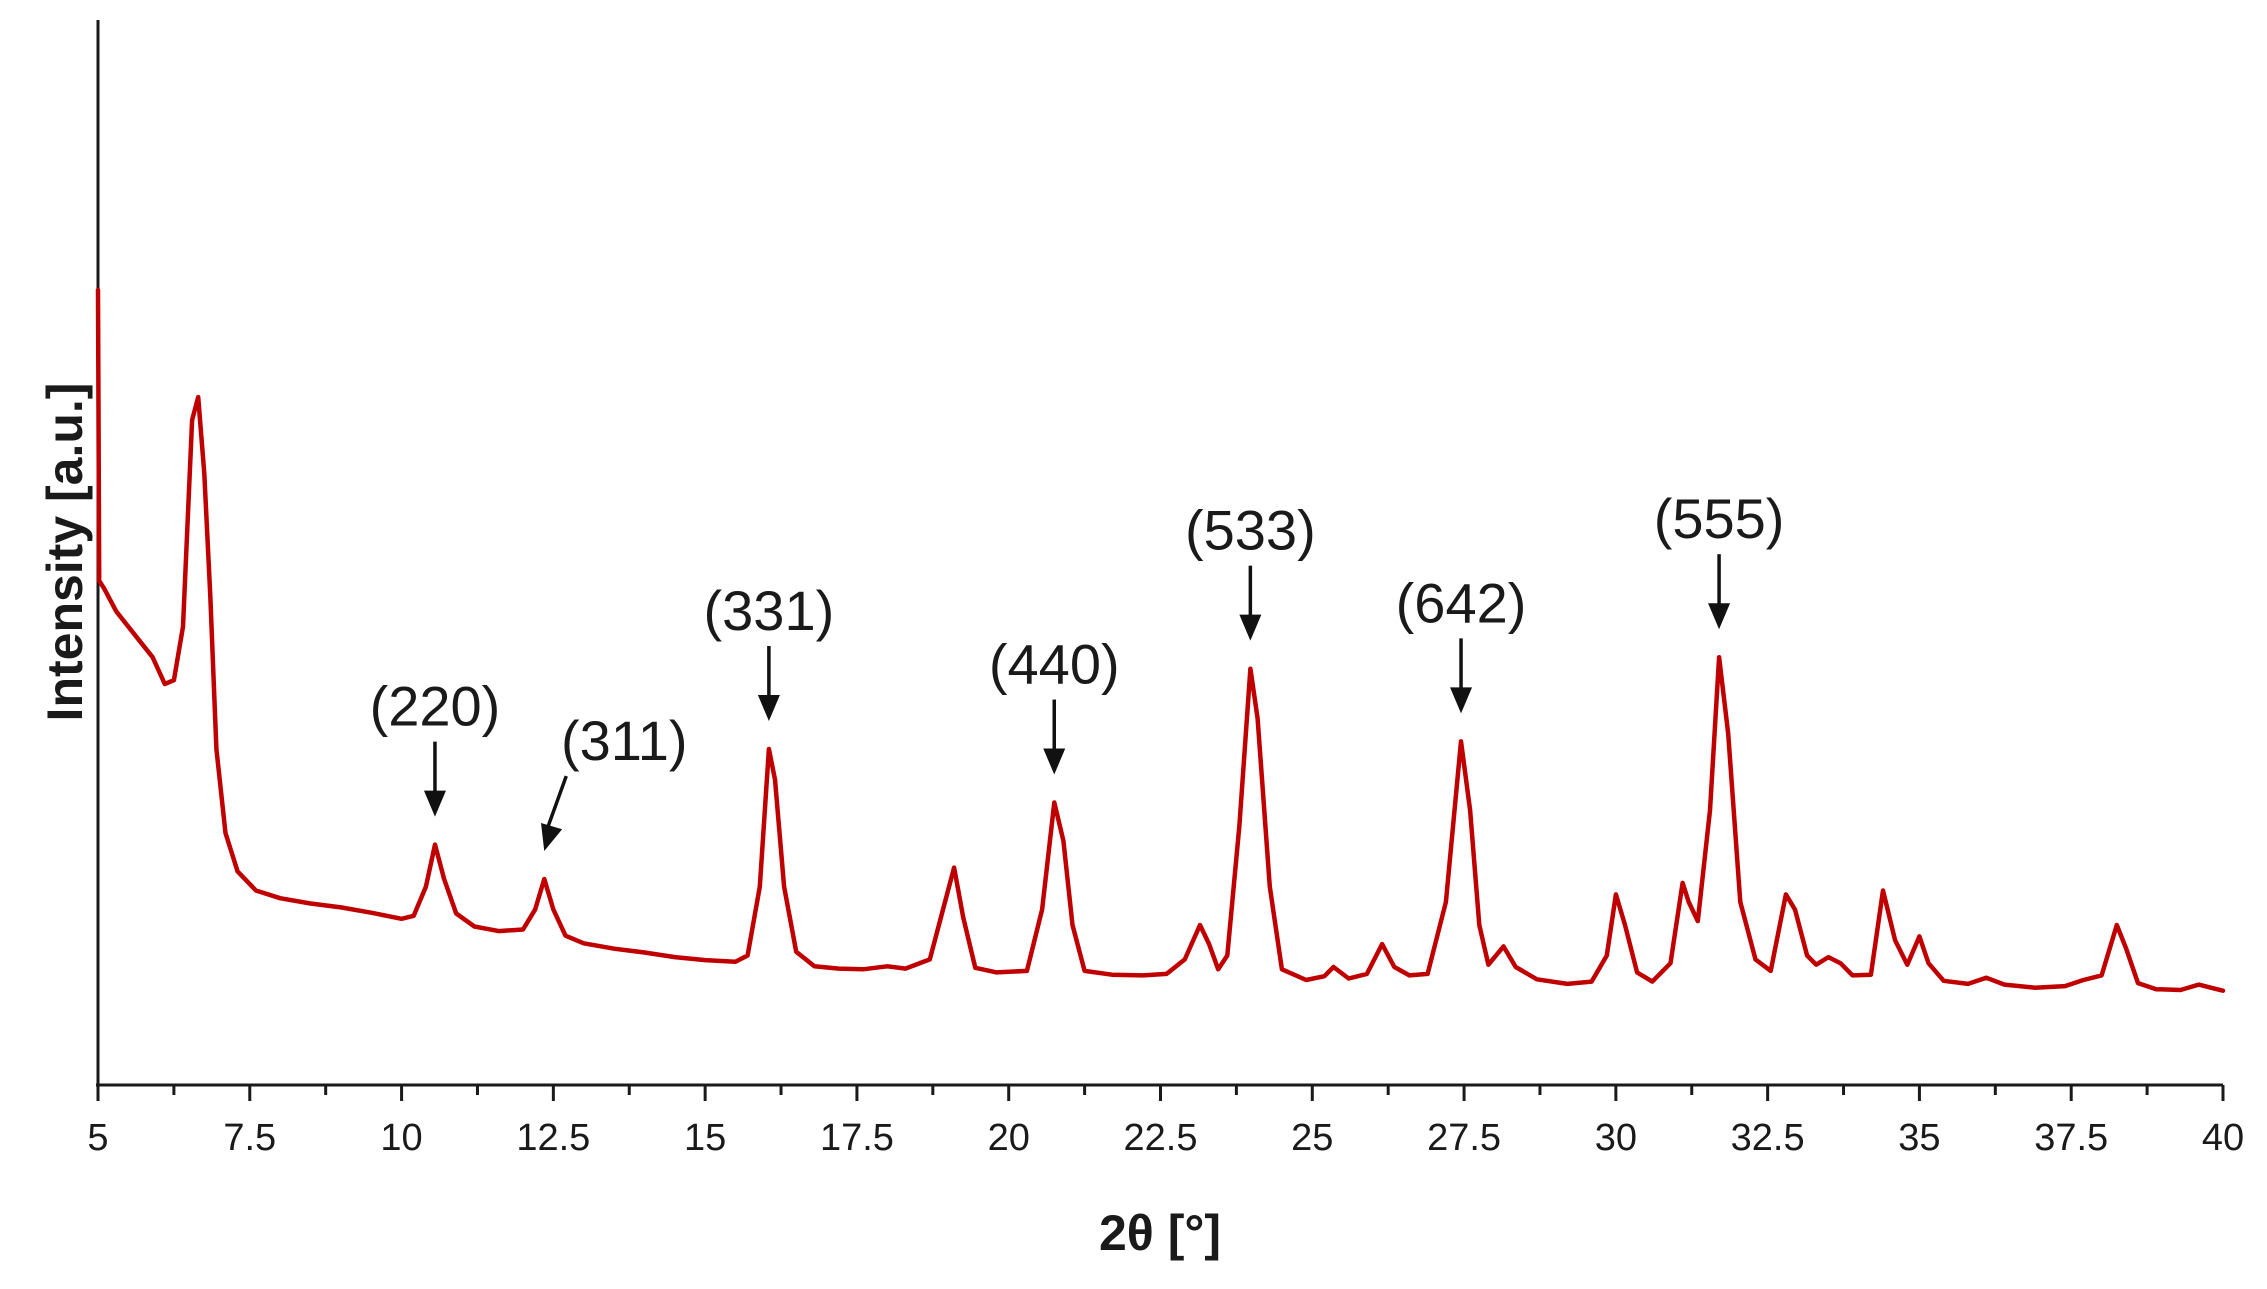 Image resolution: width=2267 pixels, height=1289 pixels. I want to click on peak-annotation: (555), so click(1719, 558).